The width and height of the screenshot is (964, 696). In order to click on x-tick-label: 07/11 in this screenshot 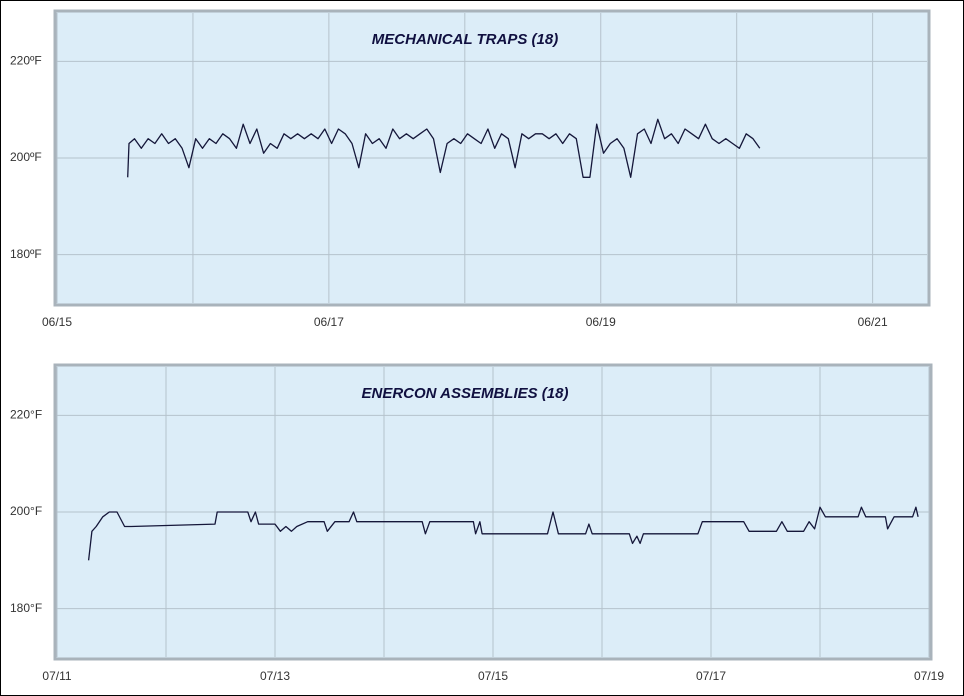, I will do `click(56, 676)`.